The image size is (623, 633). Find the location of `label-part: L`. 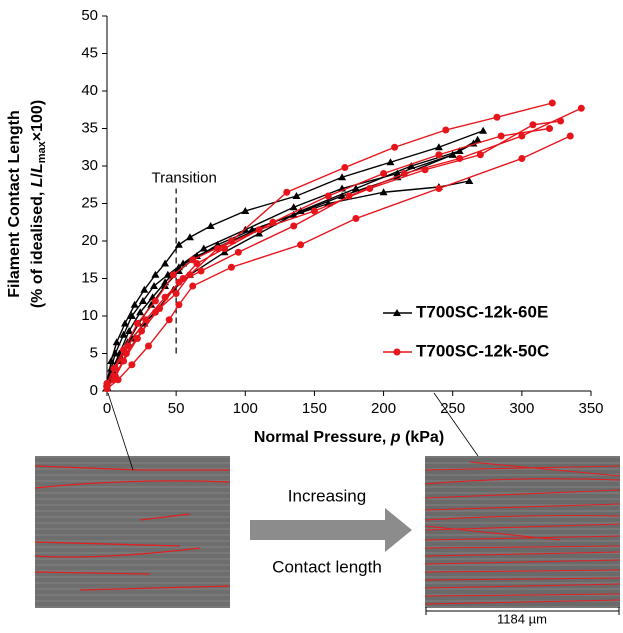

label-part: L is located at coordinates (37, 182).